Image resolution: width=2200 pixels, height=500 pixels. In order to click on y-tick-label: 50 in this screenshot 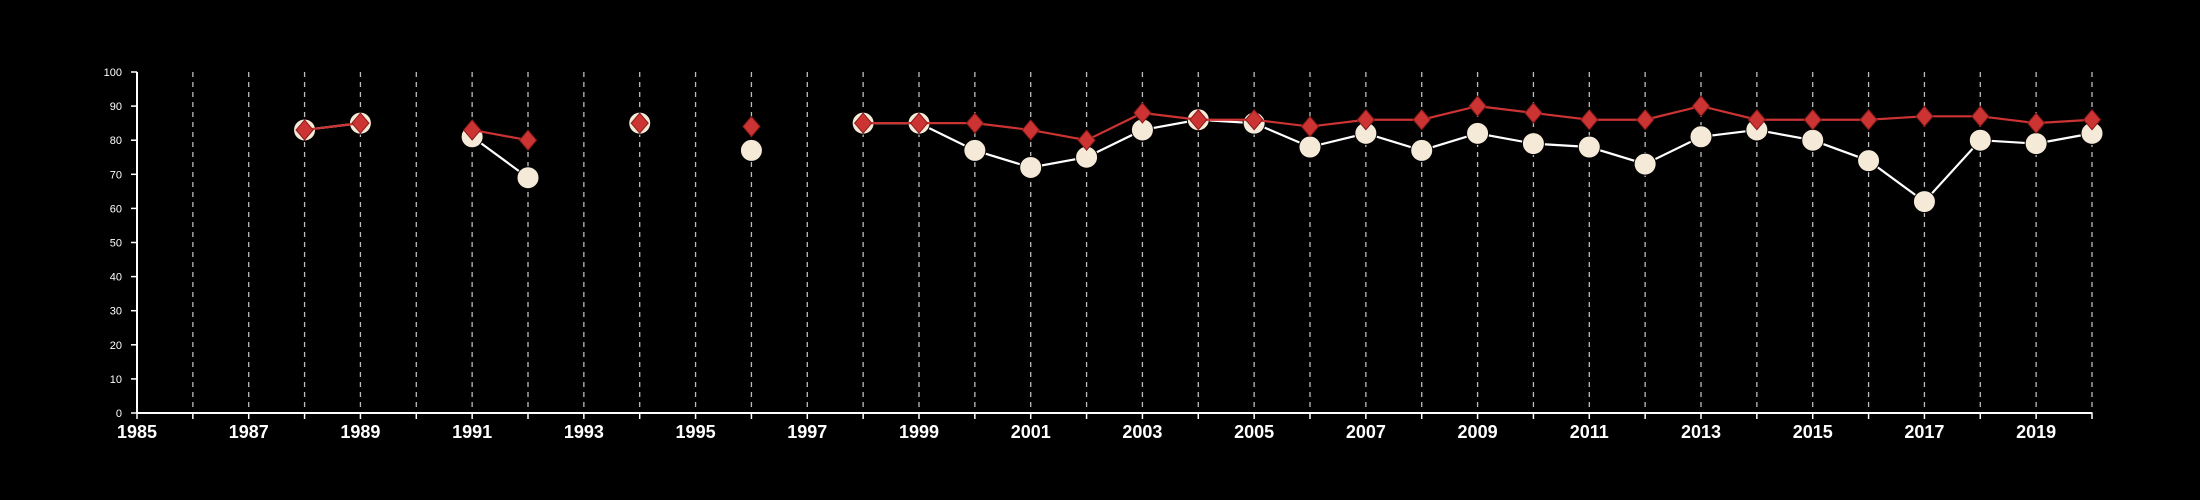, I will do `click(116, 244)`.